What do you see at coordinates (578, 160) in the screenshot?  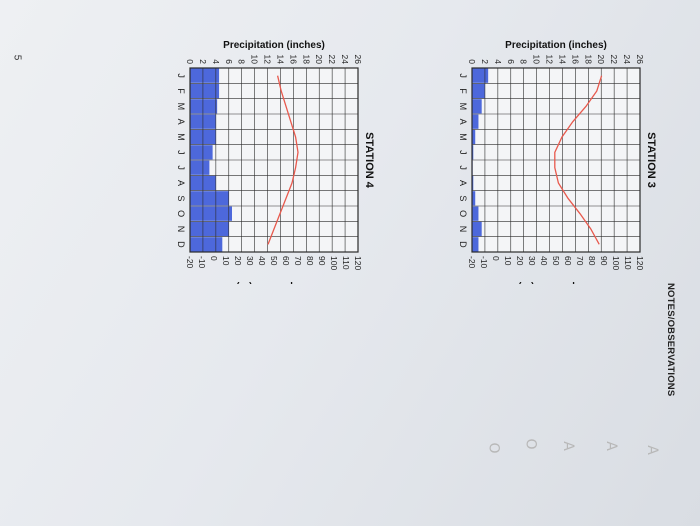 I see `temperature-line` at bounding box center [578, 160].